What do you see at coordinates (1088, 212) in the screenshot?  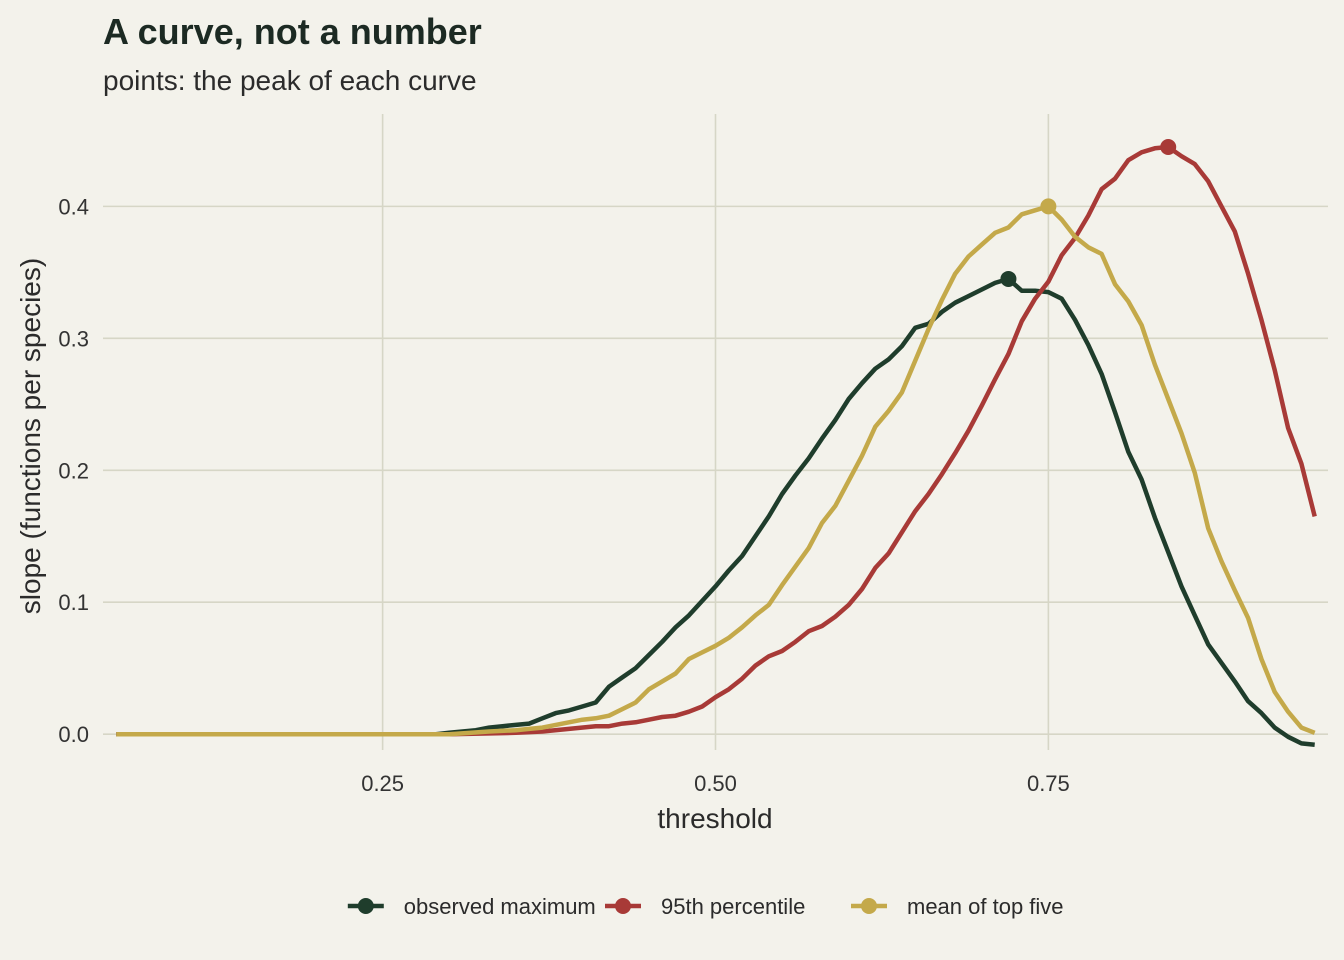 I see `peak-points` at bounding box center [1088, 212].